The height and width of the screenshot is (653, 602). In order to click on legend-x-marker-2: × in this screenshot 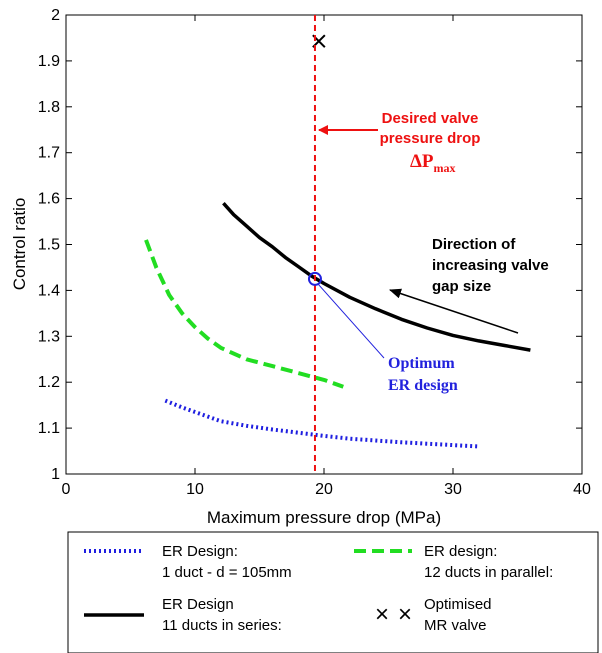, I will do `click(405, 614)`.